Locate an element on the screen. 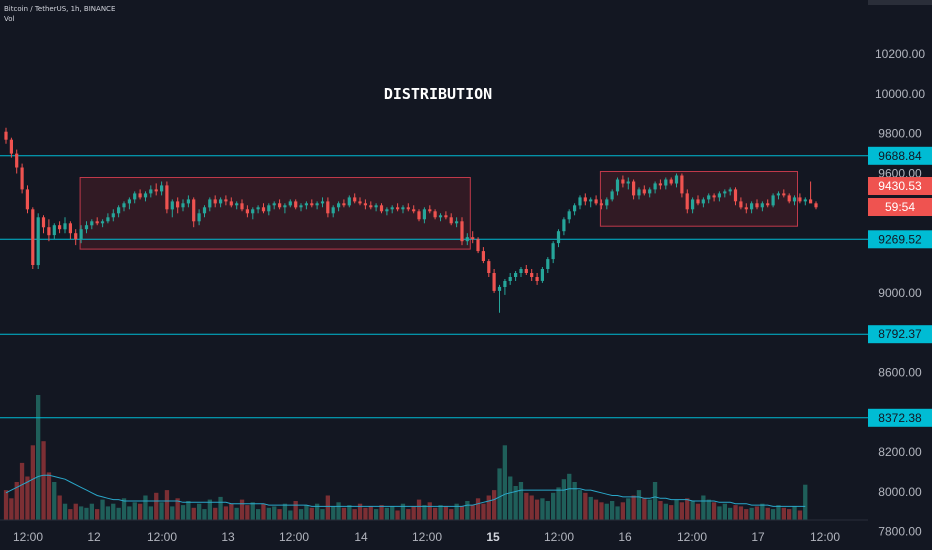  time-tick-label: 14 is located at coordinates (361, 537).